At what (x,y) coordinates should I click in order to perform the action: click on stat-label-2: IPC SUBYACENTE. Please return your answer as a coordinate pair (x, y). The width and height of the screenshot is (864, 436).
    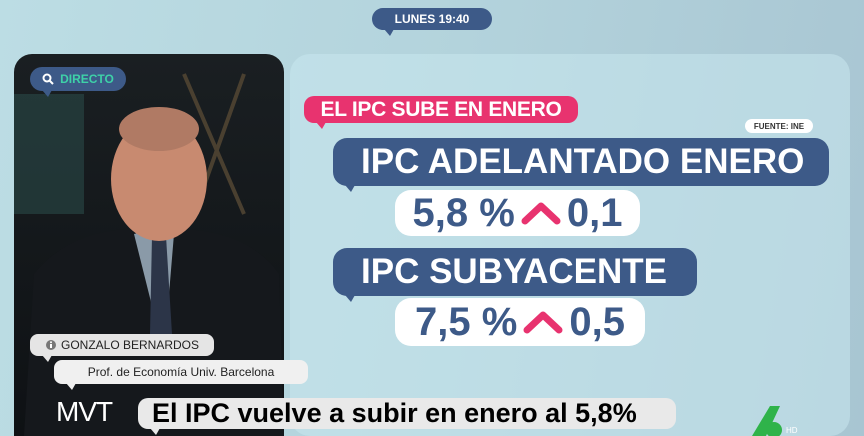
    Looking at the image, I should click on (515, 275).